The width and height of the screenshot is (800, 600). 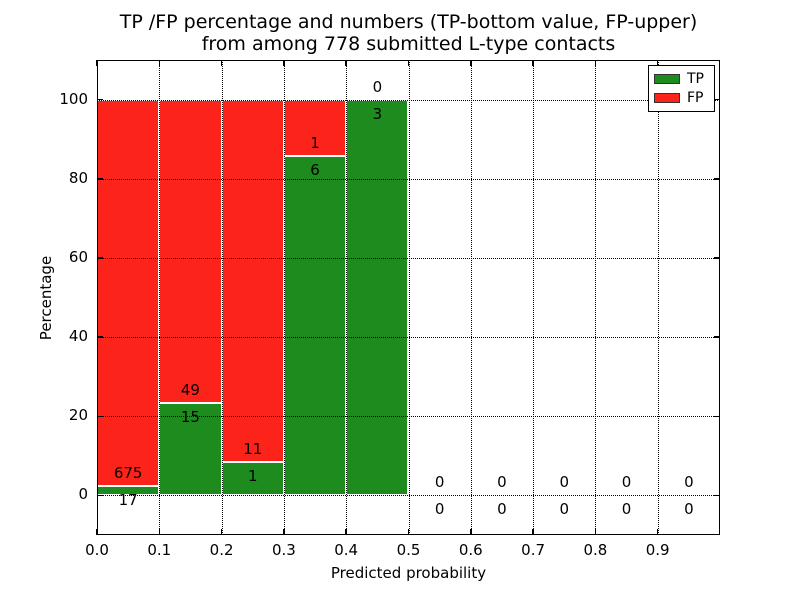 What do you see at coordinates (408, 550) in the screenshot?
I see `x-tick-label: 0.5` at bounding box center [408, 550].